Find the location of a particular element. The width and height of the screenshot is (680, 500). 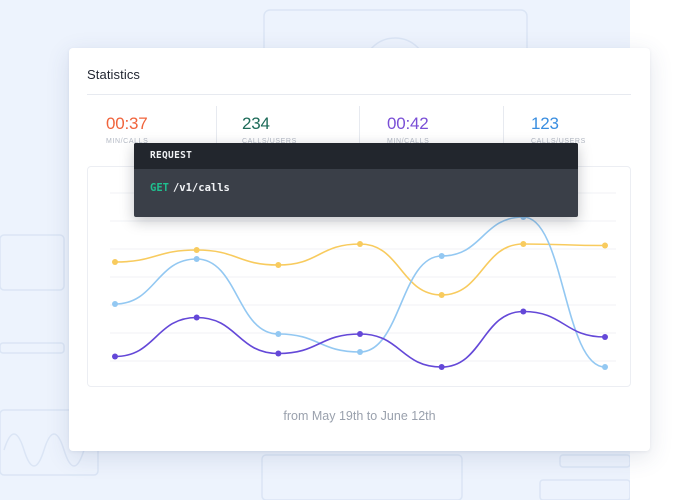

date-range-caption: from May 19th to June 12th is located at coordinates (359, 416).